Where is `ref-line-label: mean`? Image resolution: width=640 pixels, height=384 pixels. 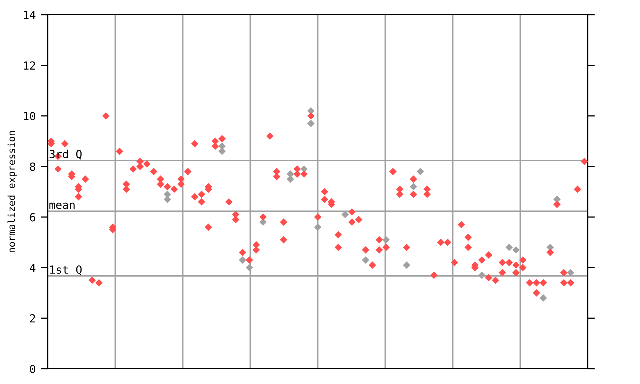
ref-line-label: mean is located at coordinates (62, 206).